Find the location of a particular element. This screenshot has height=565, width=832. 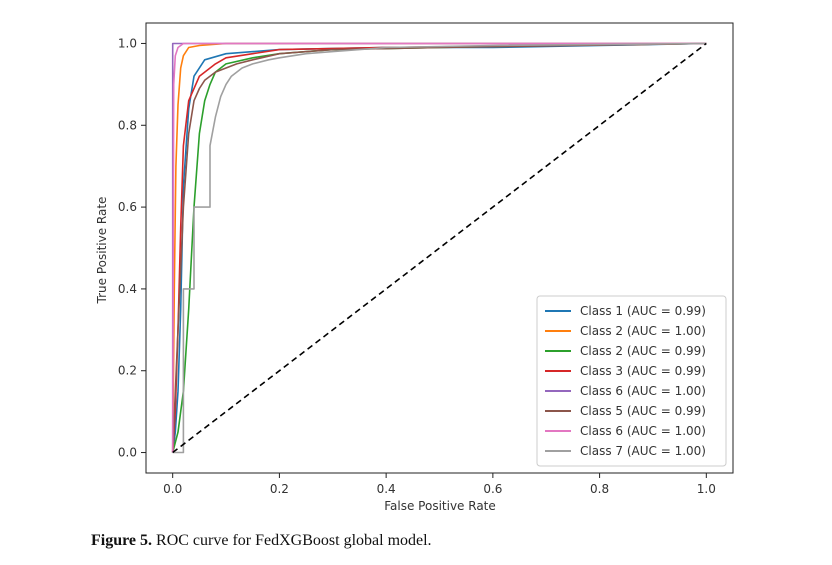

legend-label: Class 3 (AUC = 0.99) is located at coordinates (643, 371).